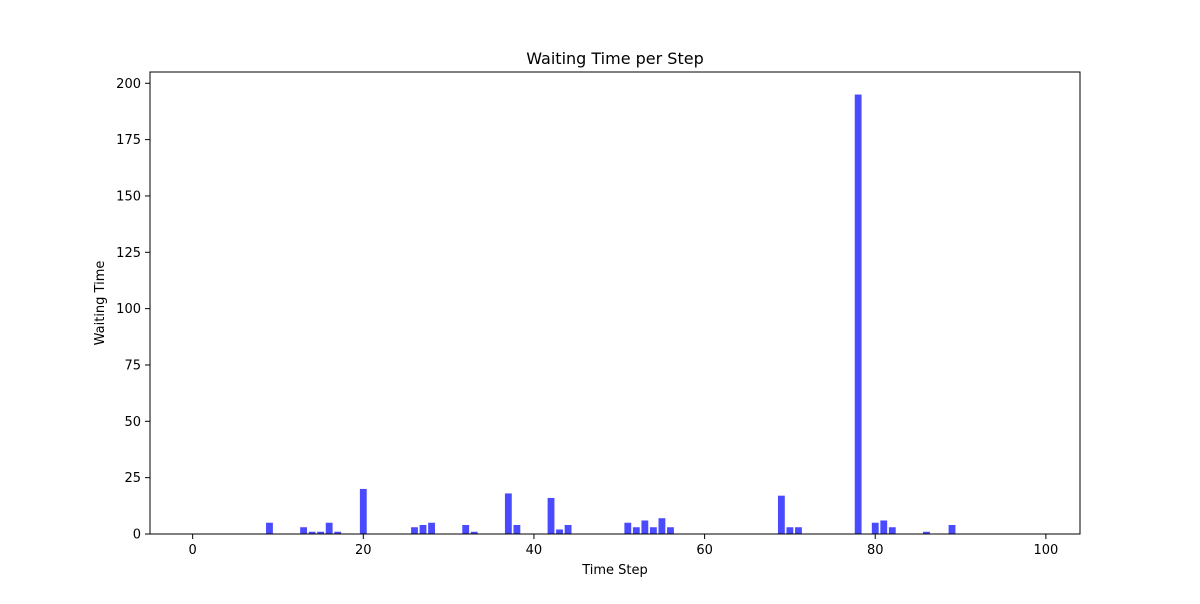 This screenshot has width=1200, height=604. What do you see at coordinates (534, 550) in the screenshot?
I see `x-tick-label: 40` at bounding box center [534, 550].